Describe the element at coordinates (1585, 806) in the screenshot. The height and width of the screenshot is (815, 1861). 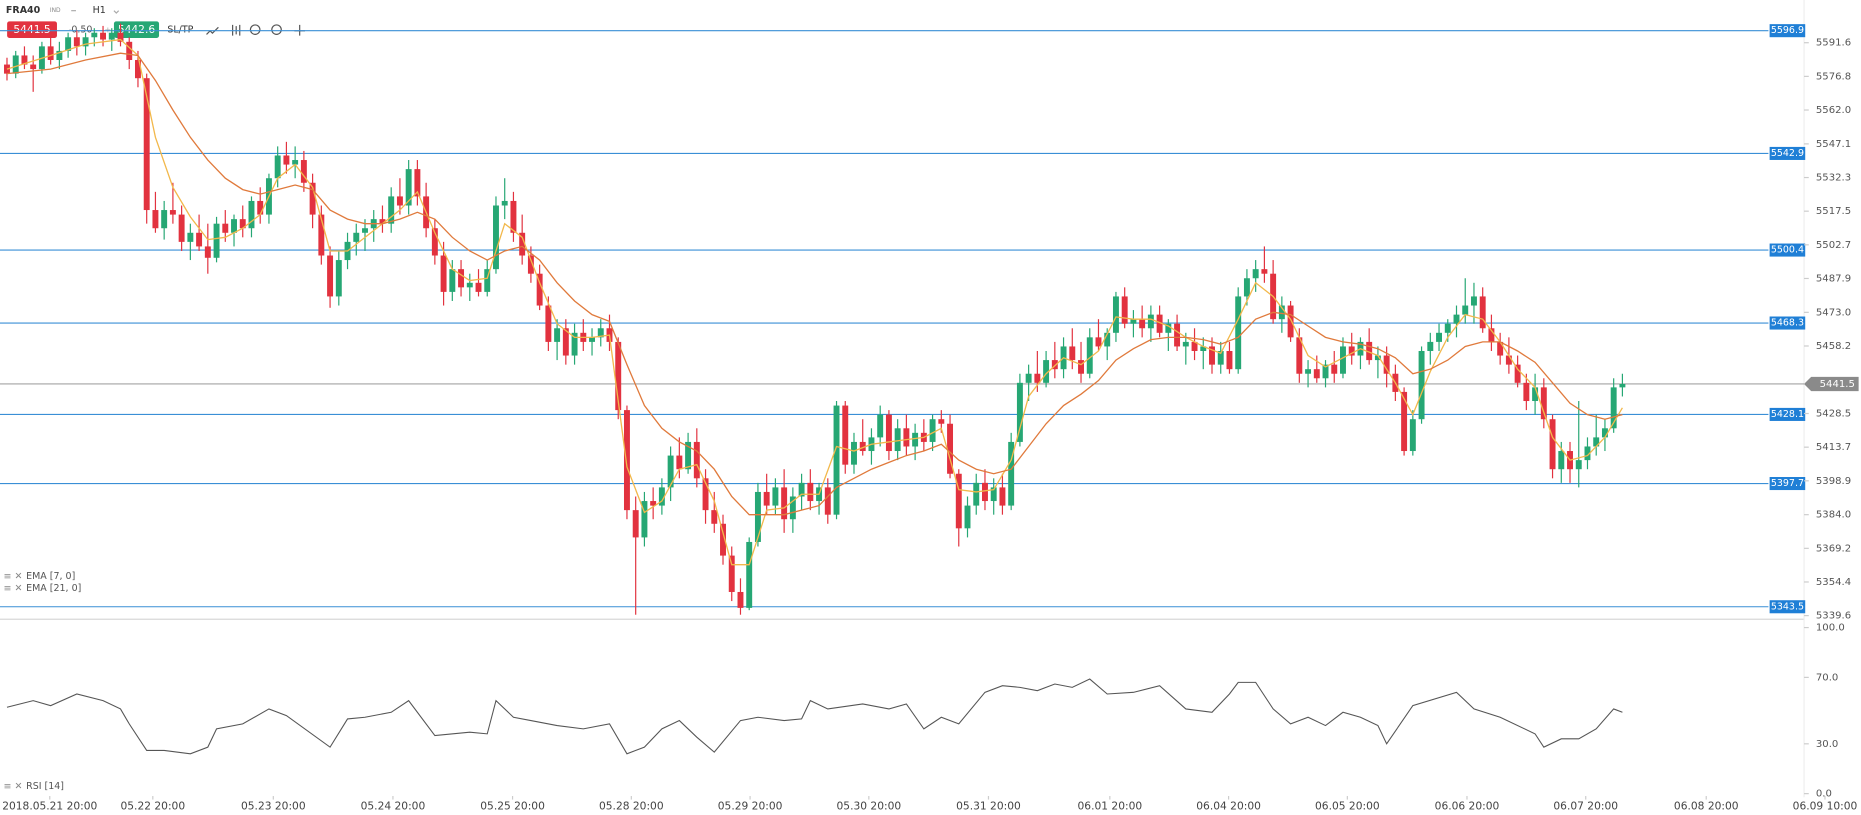
I see `x-tick-label: 06.07 20:00` at that location.